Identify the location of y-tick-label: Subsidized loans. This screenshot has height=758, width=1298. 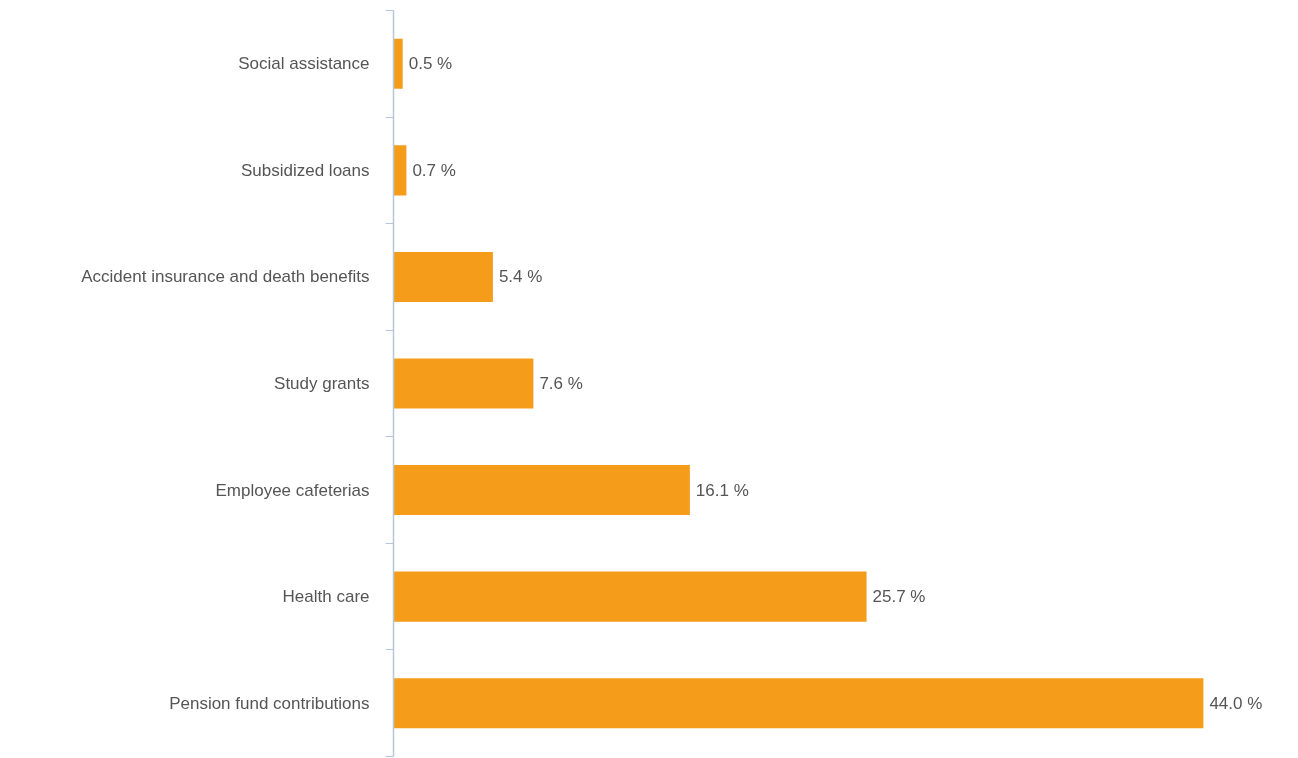
(305, 170).